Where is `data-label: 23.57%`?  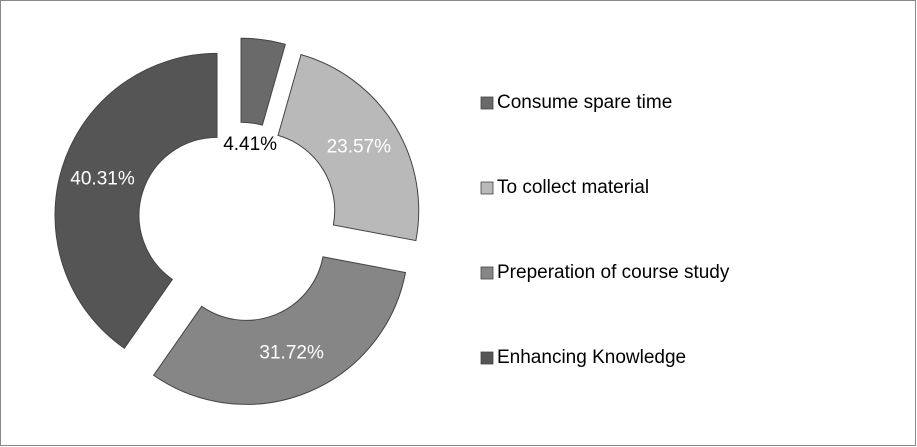 data-label: 23.57% is located at coordinates (359, 146).